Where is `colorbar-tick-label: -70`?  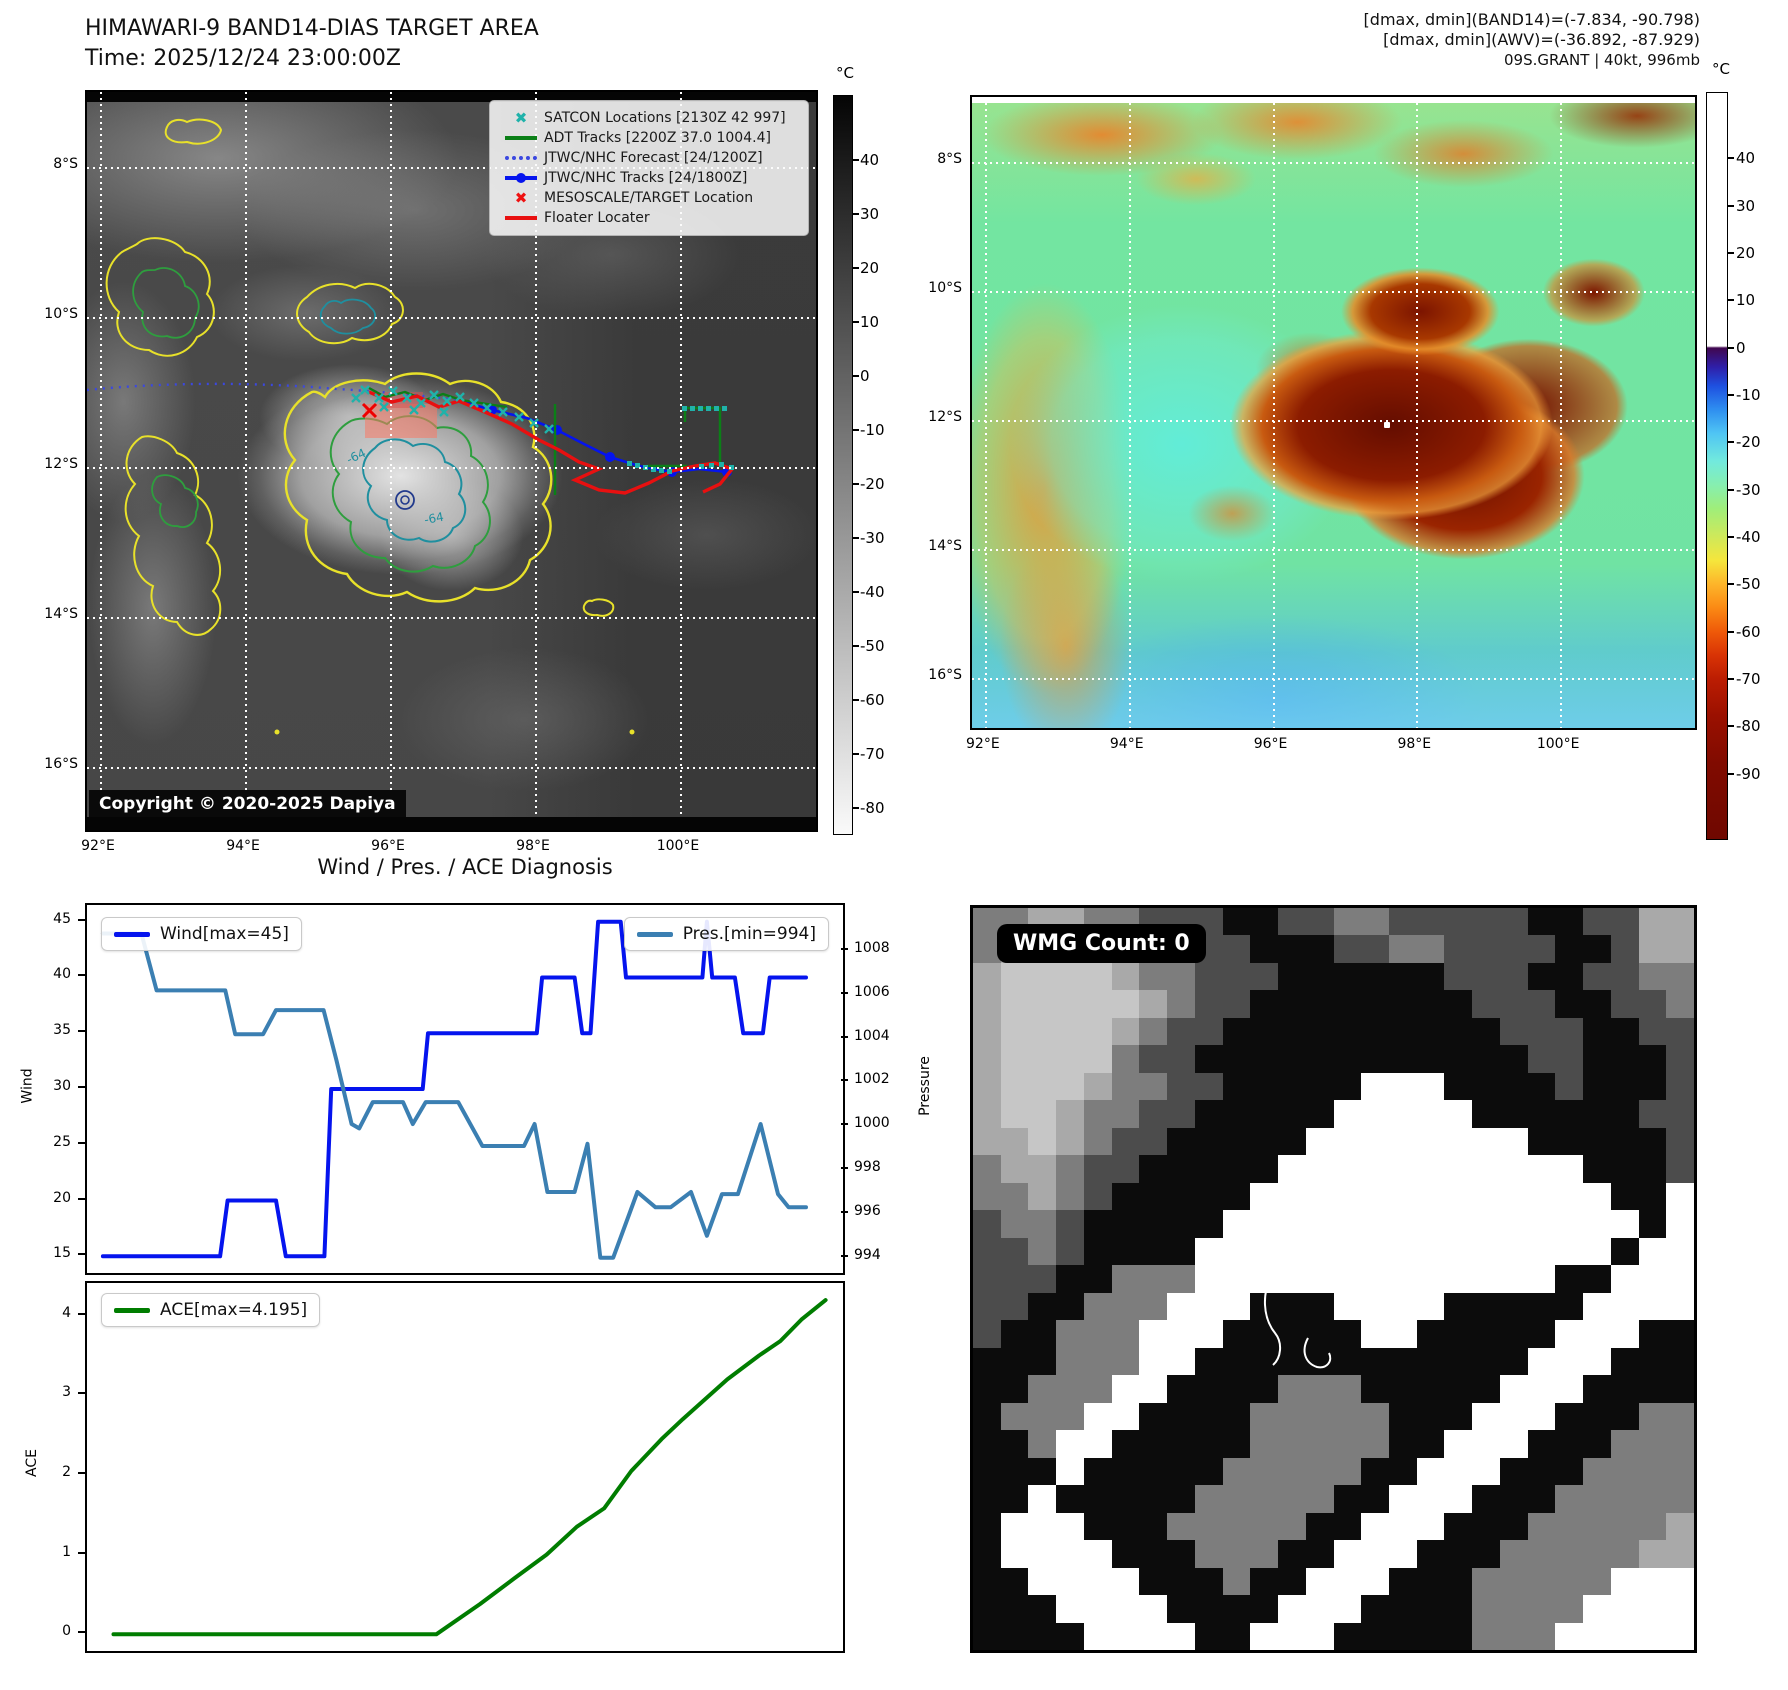 colorbar-tick-label: -70 is located at coordinates (872, 753).